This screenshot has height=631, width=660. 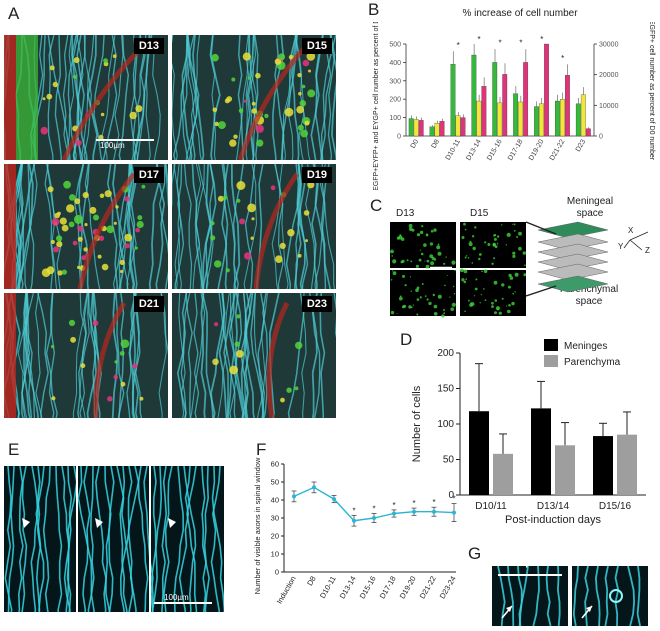 I want to click on x-tick-label: D17-18, so click(x=516, y=149).